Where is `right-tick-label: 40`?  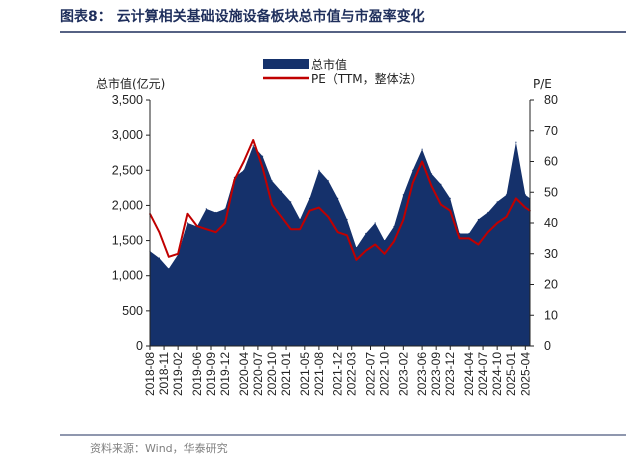 right-tick-label: 40 is located at coordinates (551, 223).